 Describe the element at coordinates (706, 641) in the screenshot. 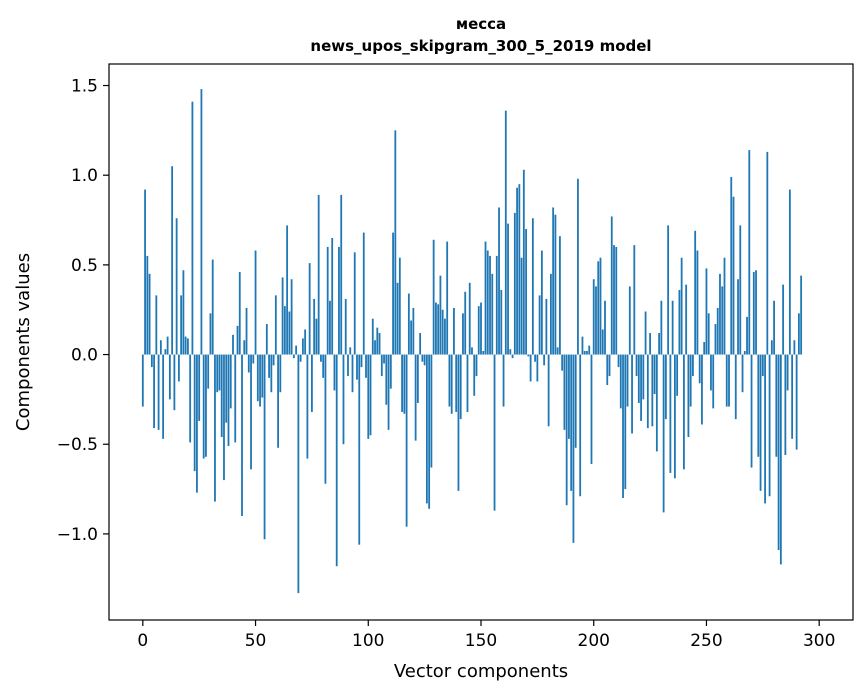

I see `x-tick-label: 250` at that location.